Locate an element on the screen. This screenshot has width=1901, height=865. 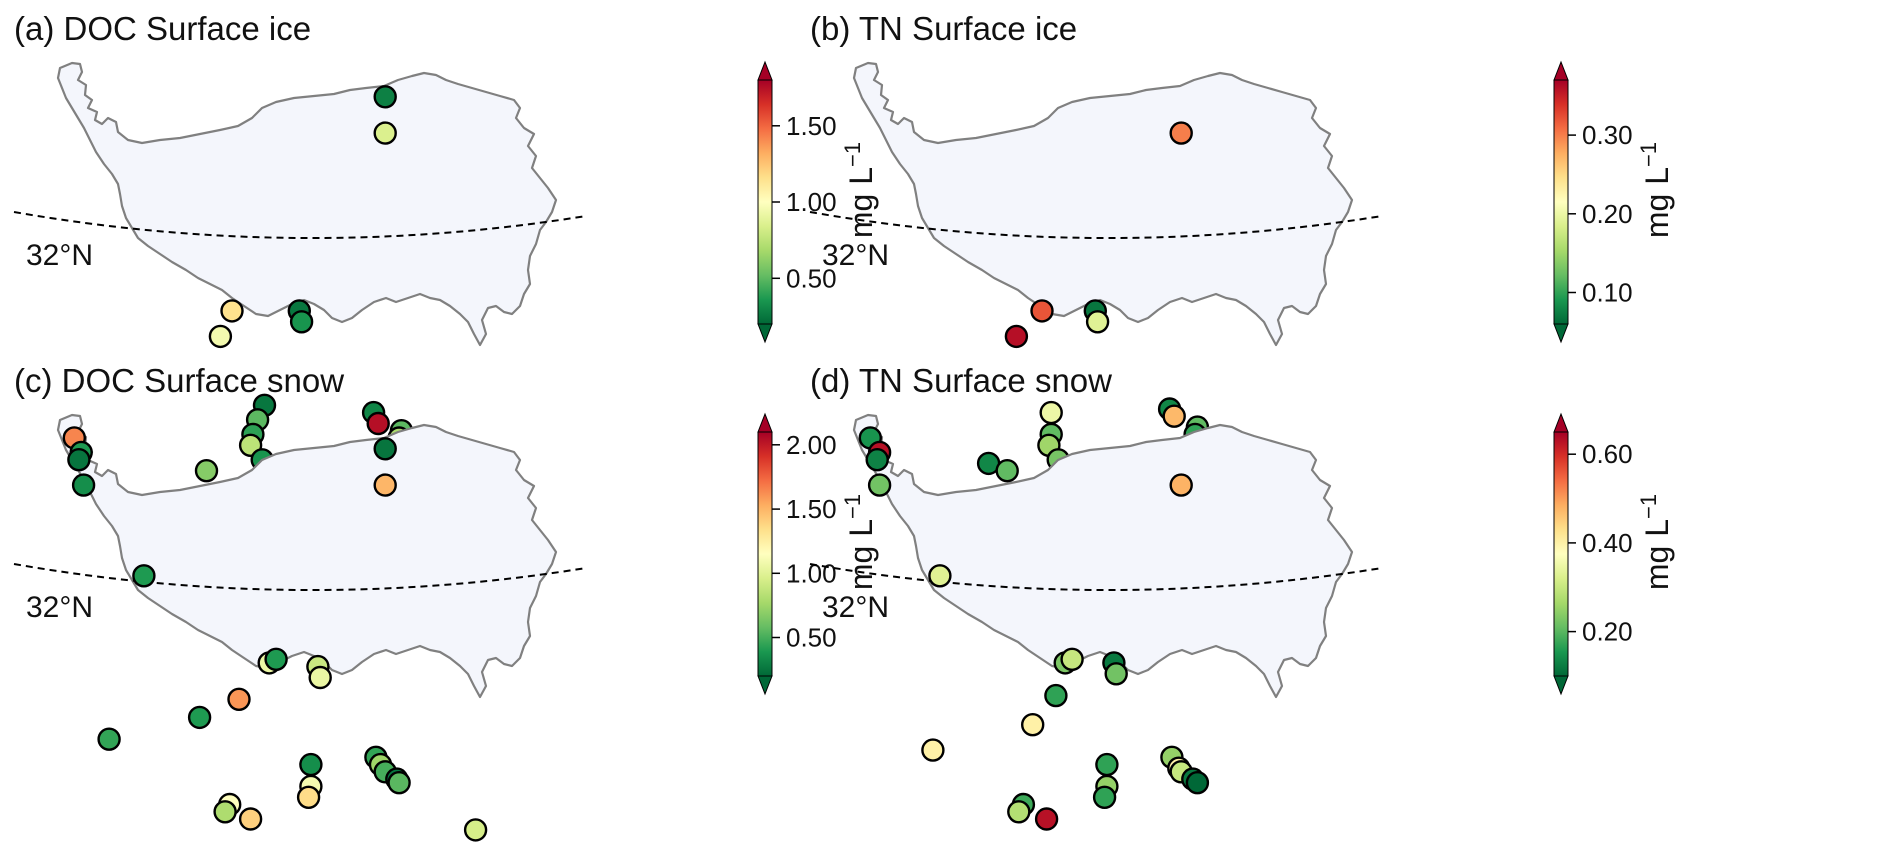
colorbar-tick-label: 0.30 is located at coordinates (1607, 135).